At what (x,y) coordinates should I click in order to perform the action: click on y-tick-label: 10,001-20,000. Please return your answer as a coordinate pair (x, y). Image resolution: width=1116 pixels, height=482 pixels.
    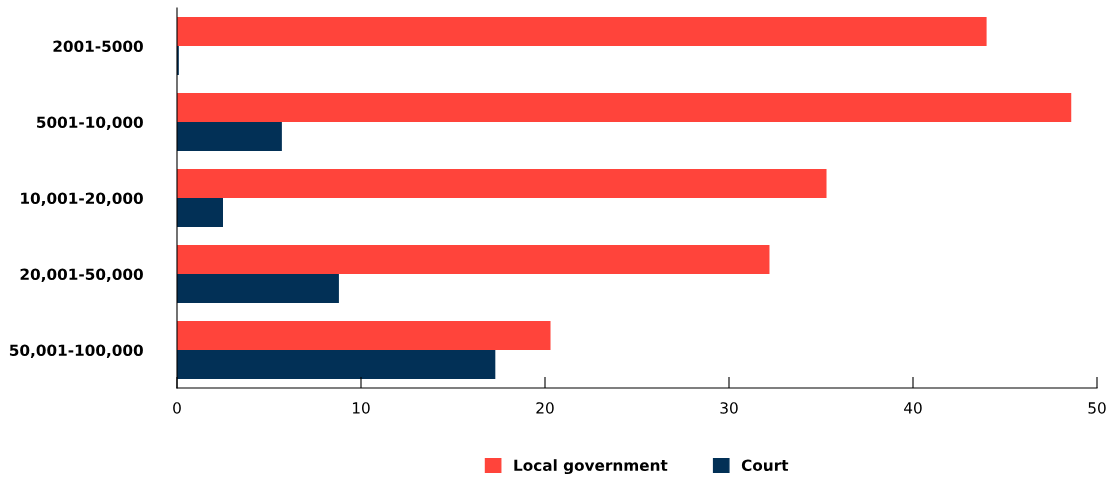
    Looking at the image, I should click on (82, 199).